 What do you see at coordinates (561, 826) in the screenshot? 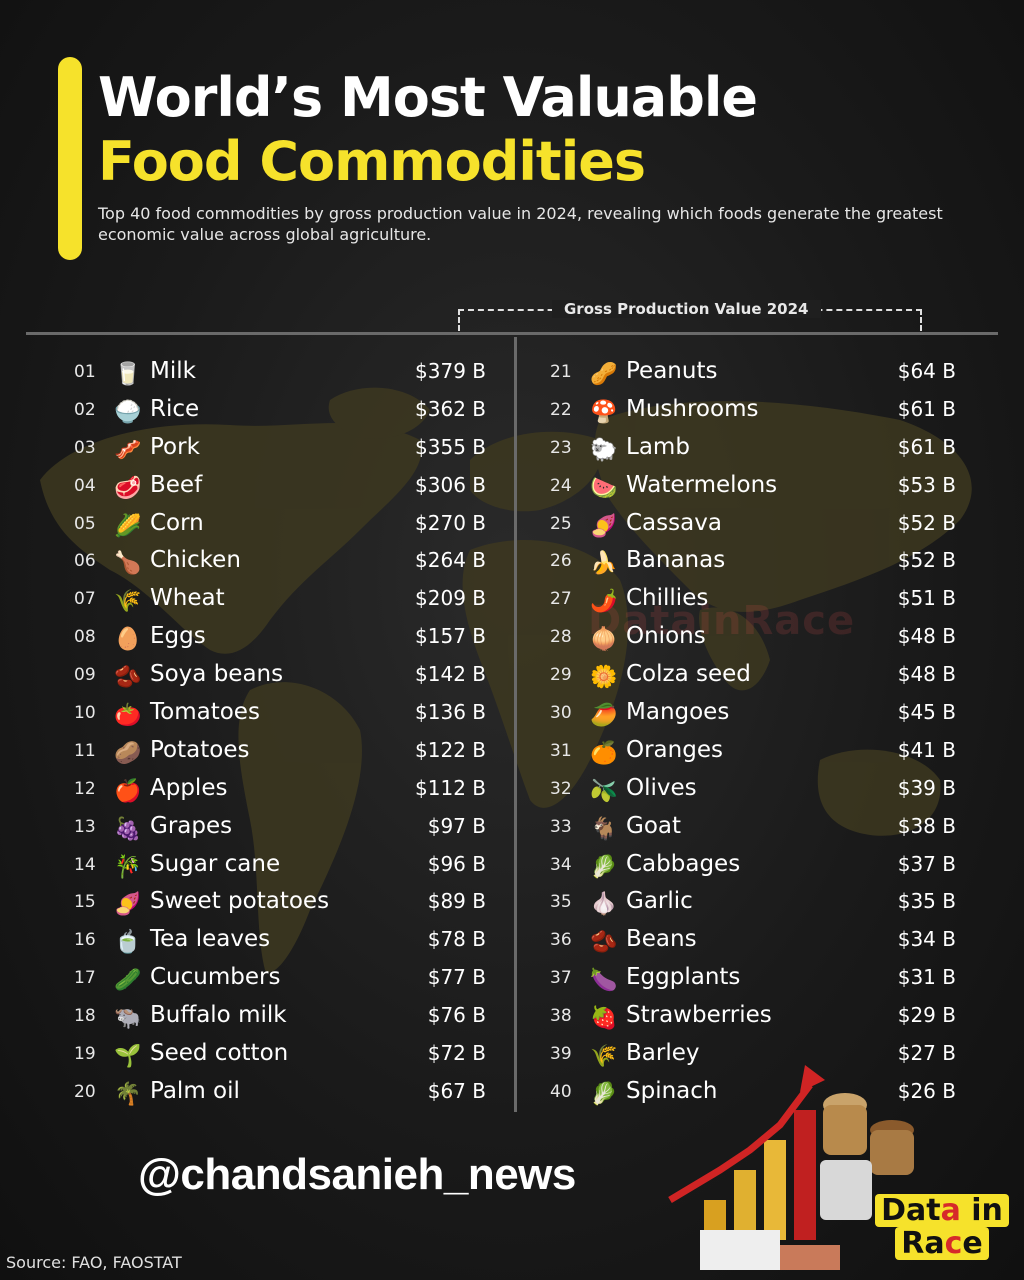
I see `rank-label: 33` at bounding box center [561, 826].